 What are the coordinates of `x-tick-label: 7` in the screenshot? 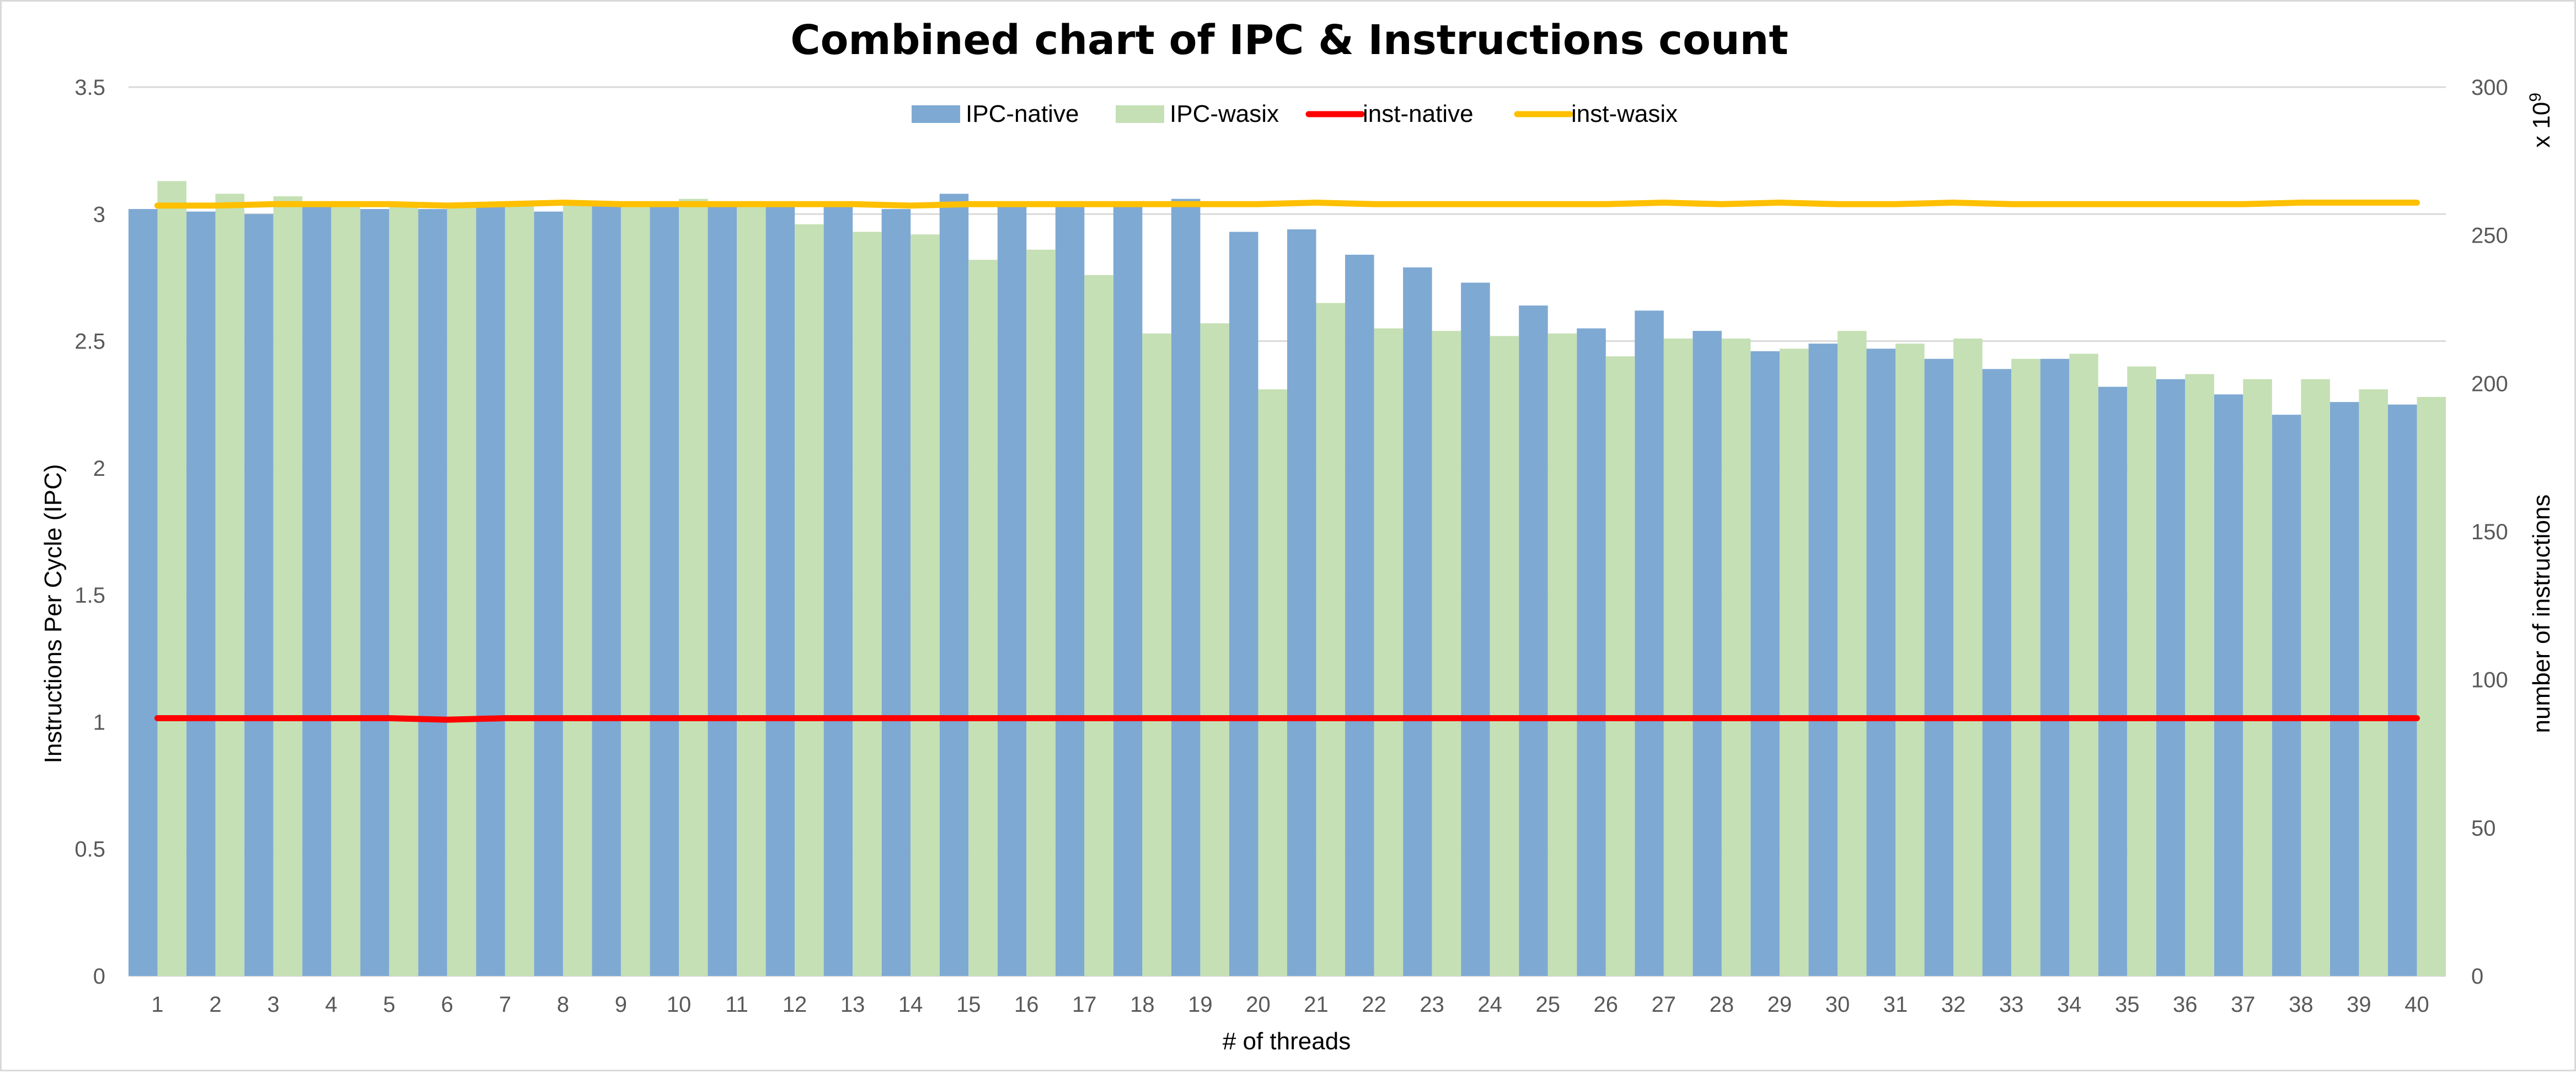 It's located at (505, 1004).